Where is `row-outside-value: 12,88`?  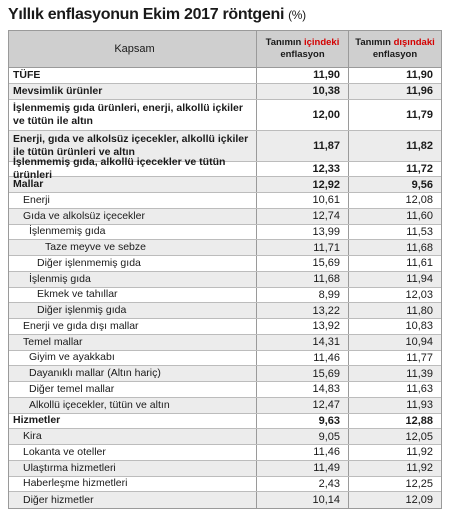 row-outside-value: 12,88 is located at coordinates (419, 420).